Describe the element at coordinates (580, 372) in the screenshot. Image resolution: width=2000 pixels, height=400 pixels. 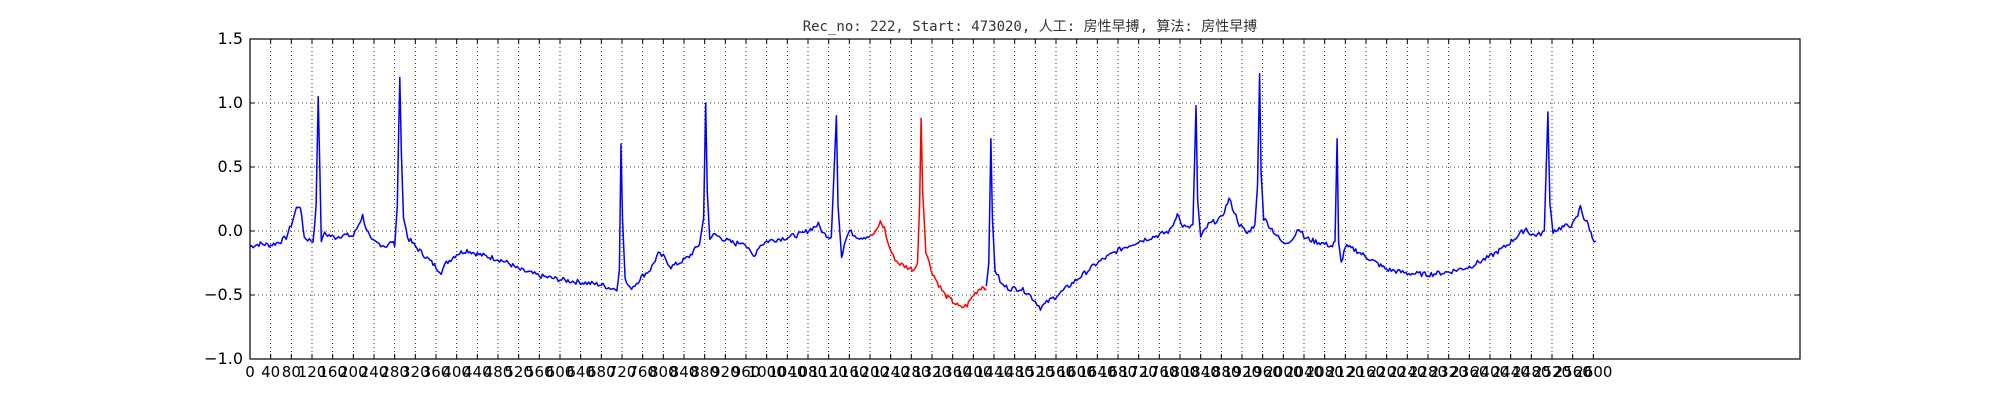
I see `x-tick-label: 640` at that location.